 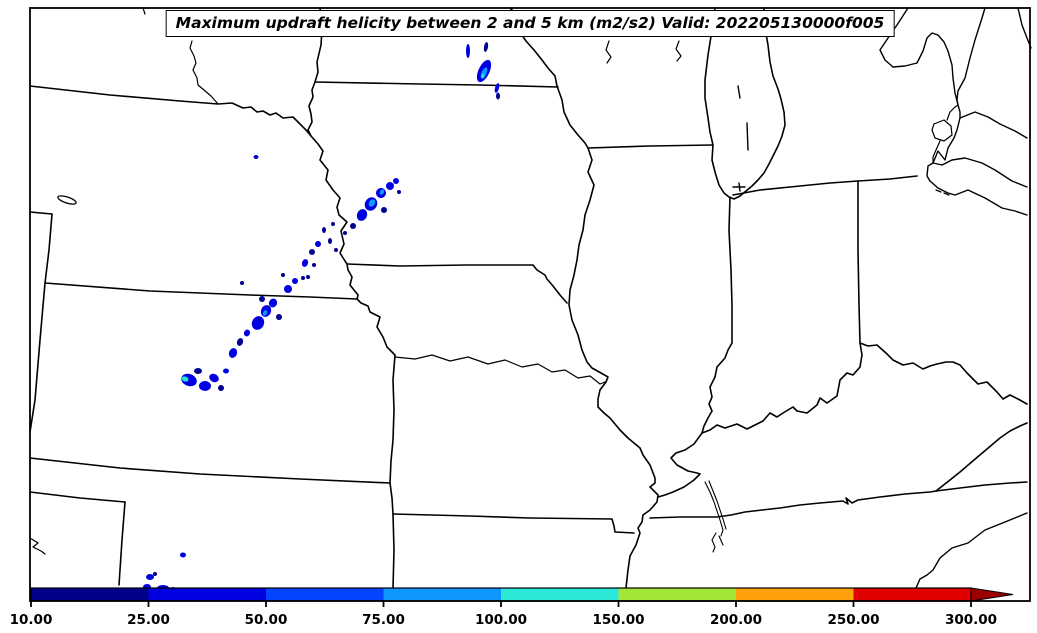 I want to click on colorbar-tick-label: 300.00, so click(x=971, y=620).